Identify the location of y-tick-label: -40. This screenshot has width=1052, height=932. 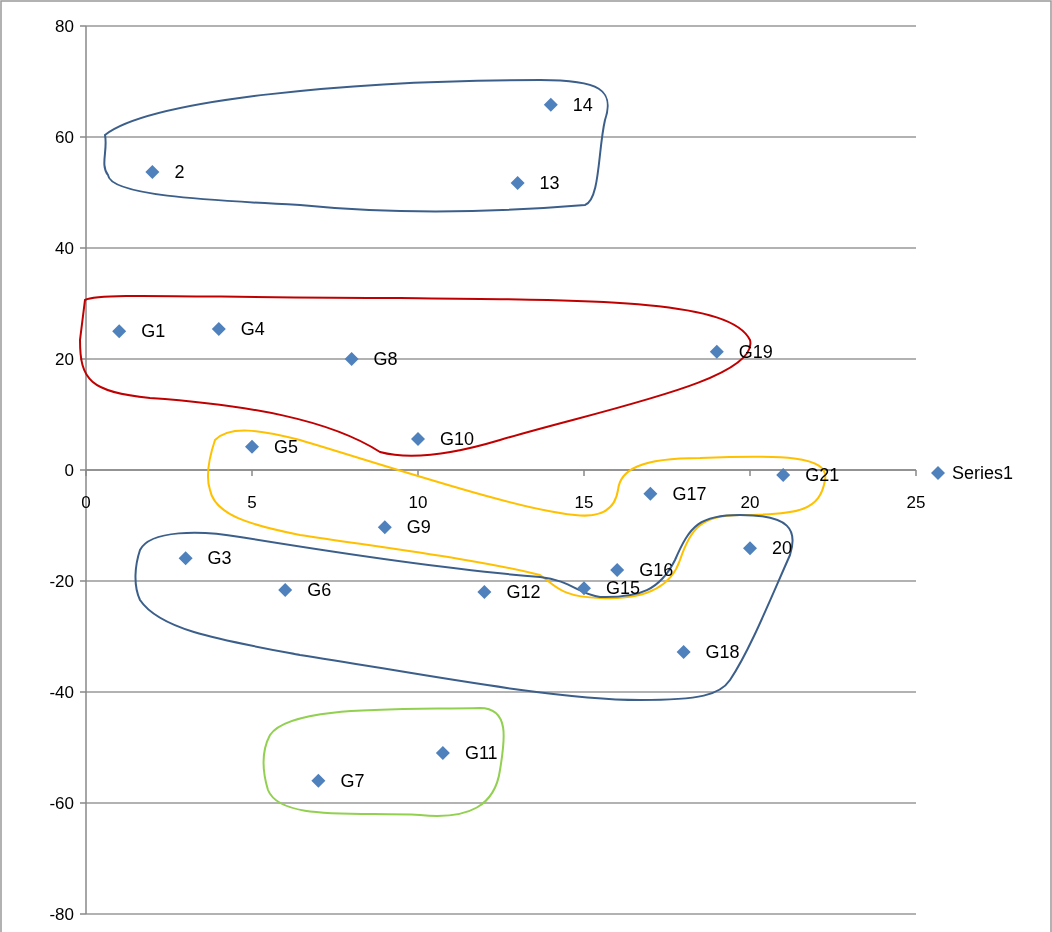
(61, 692).